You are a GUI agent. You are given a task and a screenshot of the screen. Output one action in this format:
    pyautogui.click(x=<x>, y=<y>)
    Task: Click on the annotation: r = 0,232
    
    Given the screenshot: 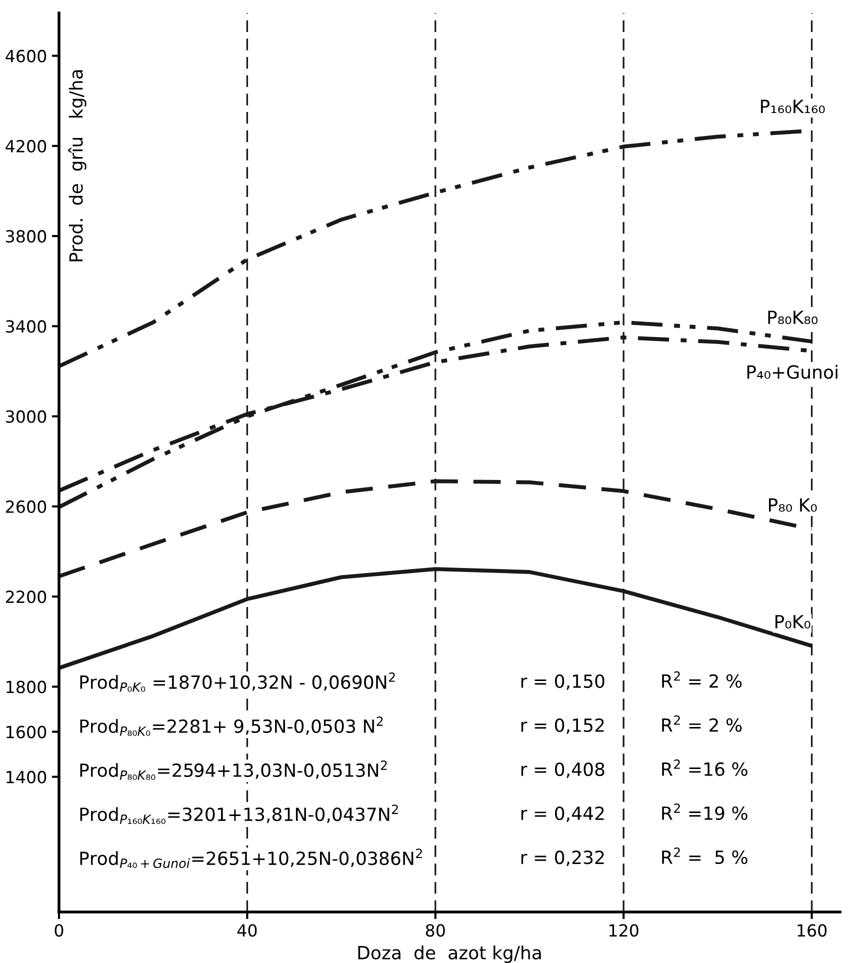 What is the action you would take?
    pyautogui.click(x=562, y=858)
    